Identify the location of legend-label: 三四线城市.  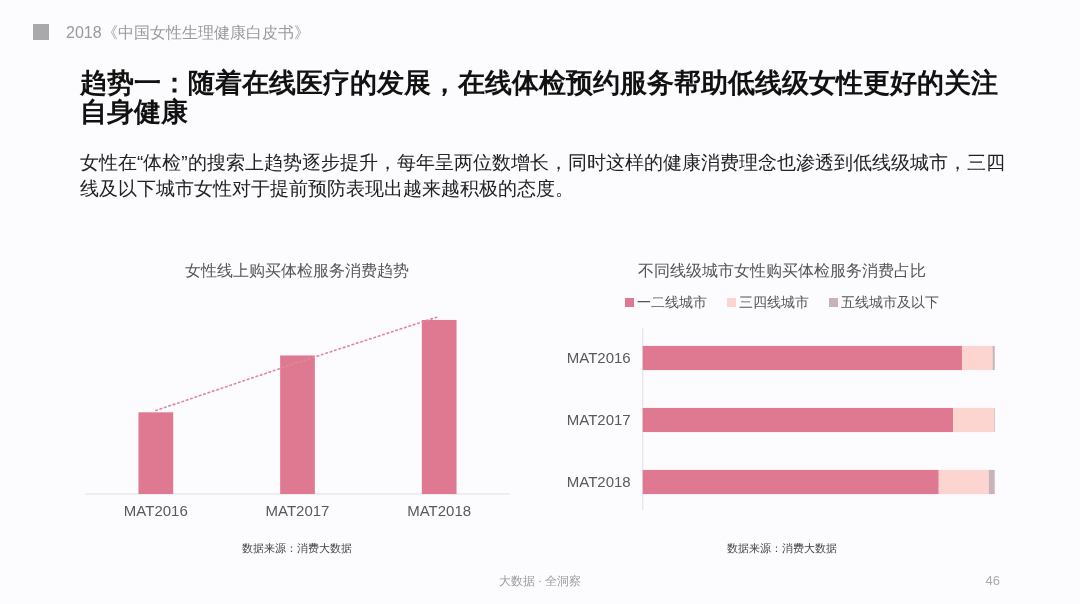
(774, 302).